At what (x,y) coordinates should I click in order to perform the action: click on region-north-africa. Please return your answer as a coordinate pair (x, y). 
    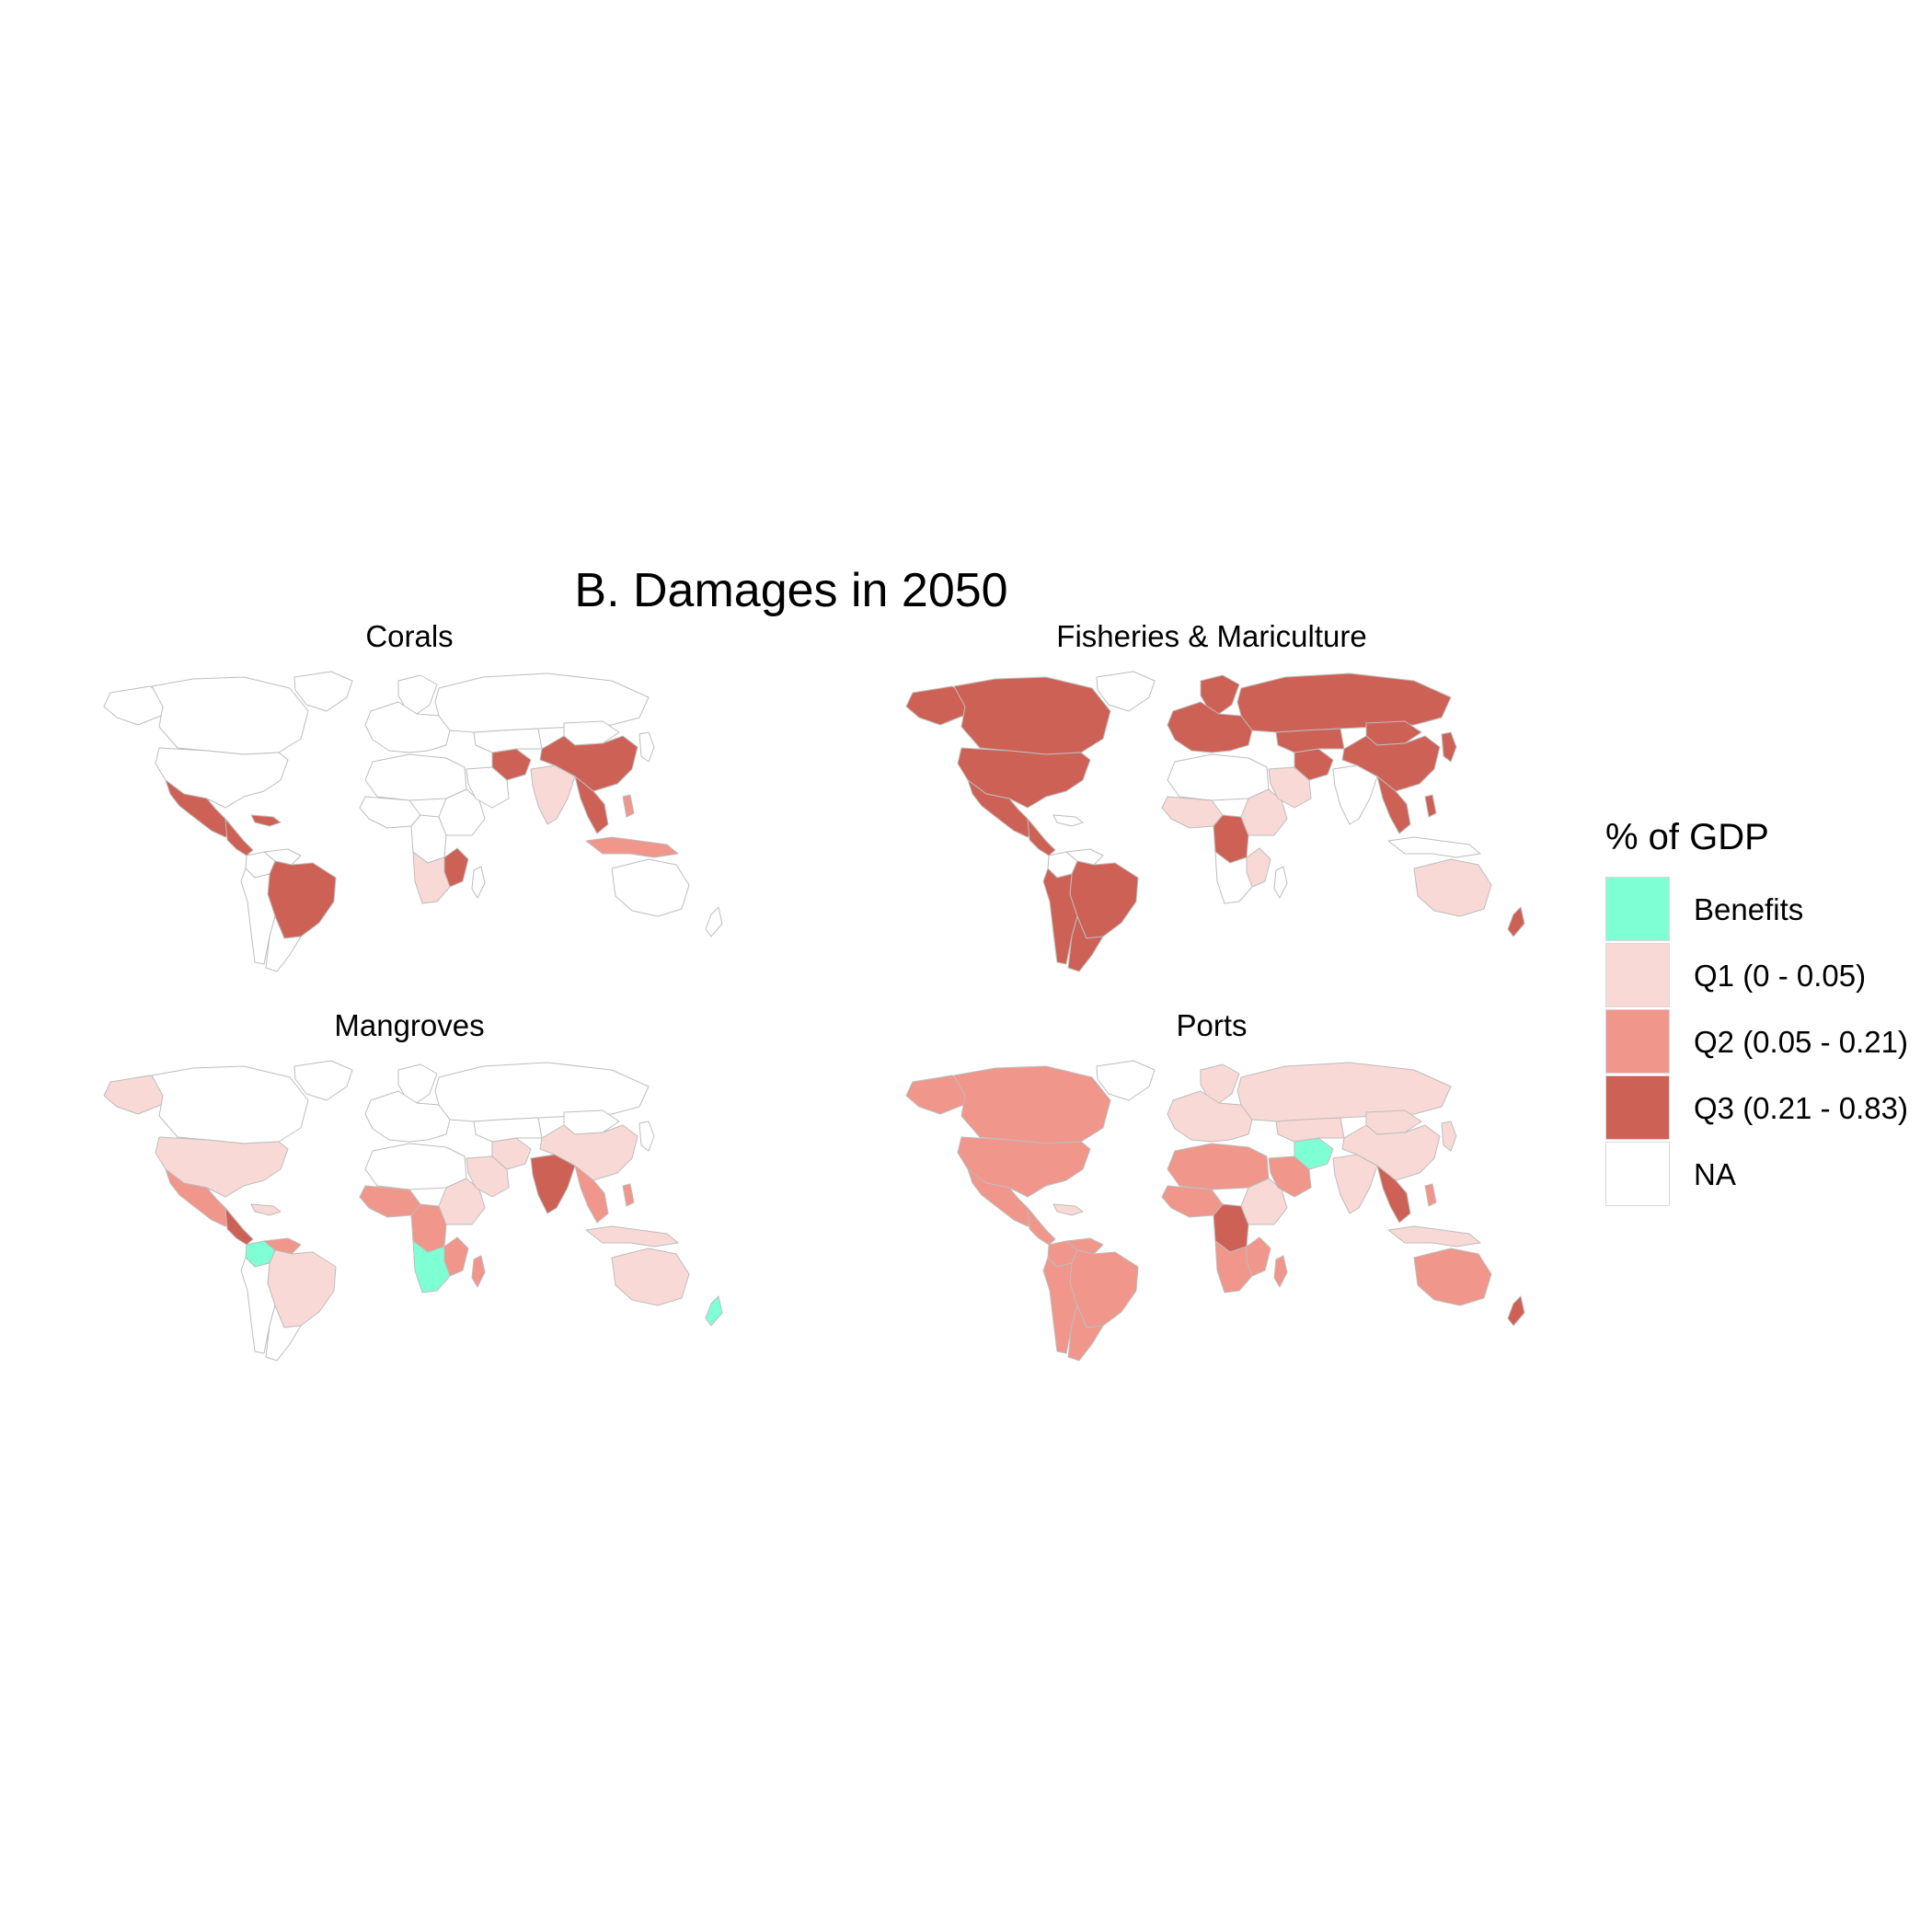
    Looking at the image, I should click on (415, 777).